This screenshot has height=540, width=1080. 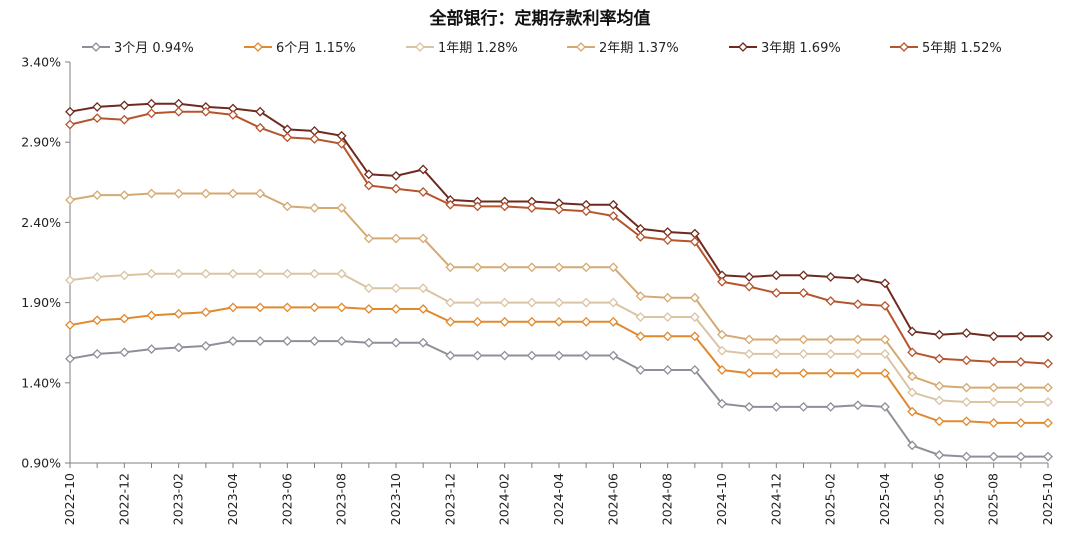 I want to click on y-tick-label: 2.40%, so click(x=41, y=222).